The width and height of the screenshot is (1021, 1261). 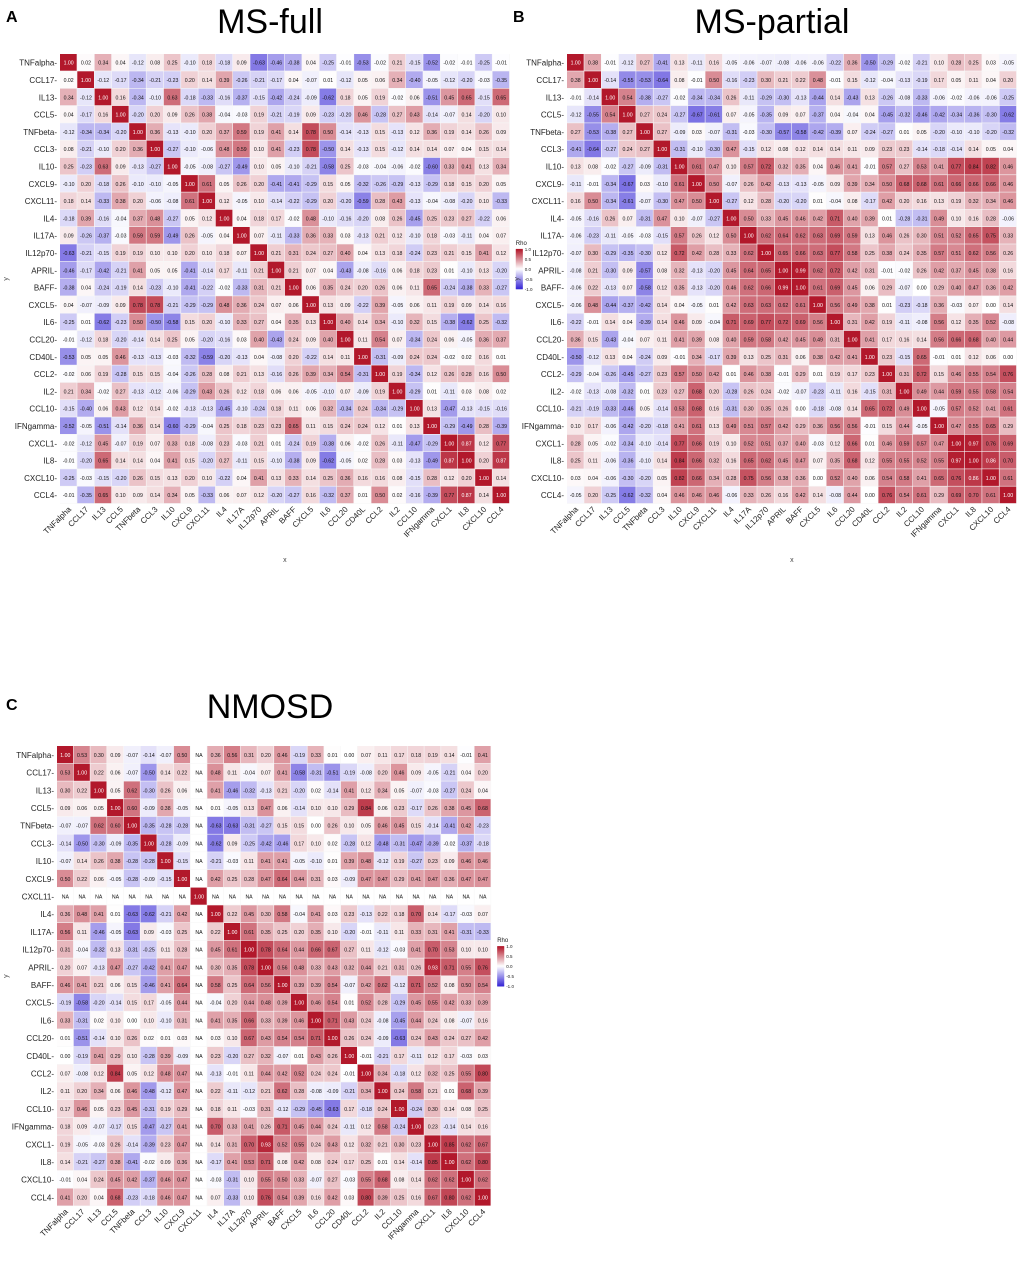 I want to click on cell-value-label: -0.46, so click(x=99, y=933).